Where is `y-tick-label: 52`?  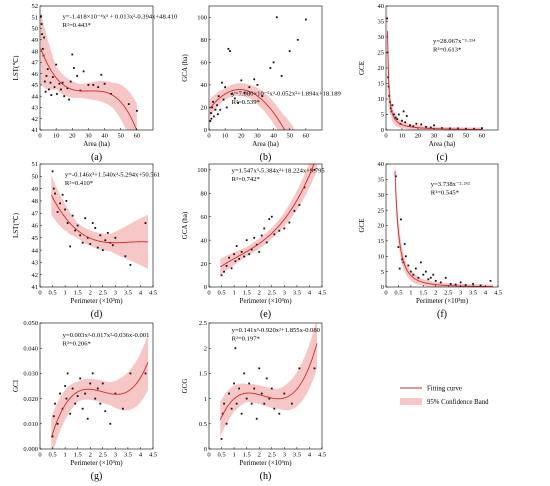
y-tick-label: 52 is located at coordinates (35, 6).